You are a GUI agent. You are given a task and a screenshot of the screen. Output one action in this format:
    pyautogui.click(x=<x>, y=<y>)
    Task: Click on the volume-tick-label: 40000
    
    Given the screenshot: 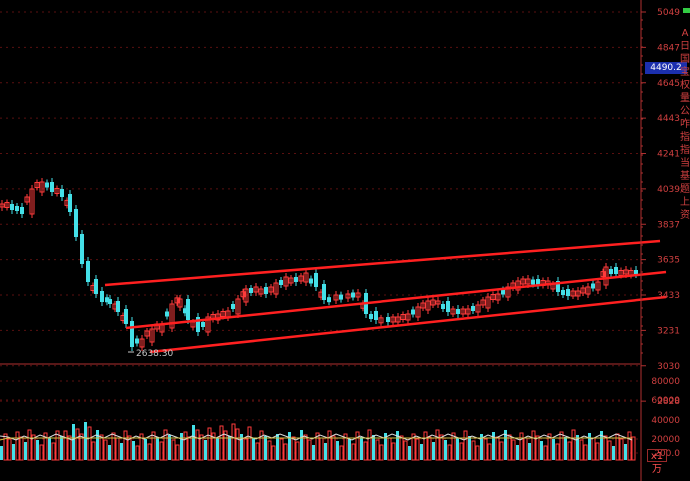 What is the action you would take?
    pyautogui.click(x=665, y=421)
    